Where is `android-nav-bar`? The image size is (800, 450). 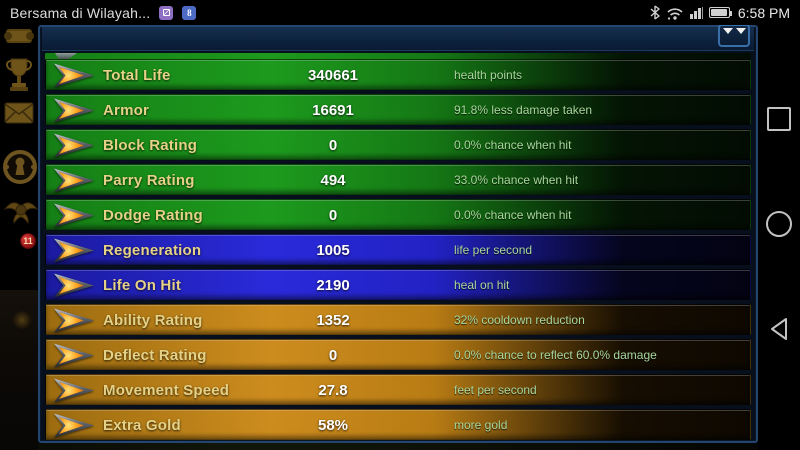
android-nav-bar is located at coordinates (779, 237).